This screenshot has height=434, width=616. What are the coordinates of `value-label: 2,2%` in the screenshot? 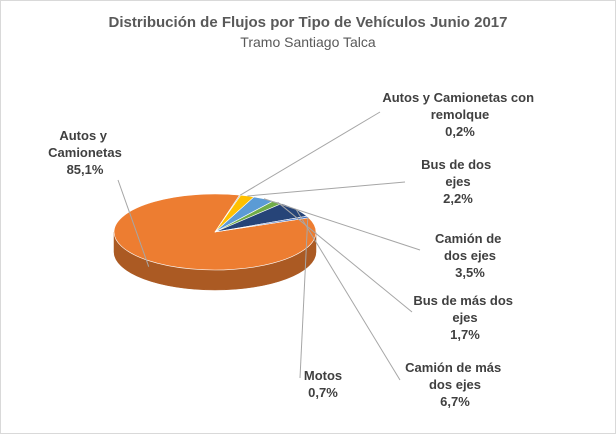 It's located at (458, 198).